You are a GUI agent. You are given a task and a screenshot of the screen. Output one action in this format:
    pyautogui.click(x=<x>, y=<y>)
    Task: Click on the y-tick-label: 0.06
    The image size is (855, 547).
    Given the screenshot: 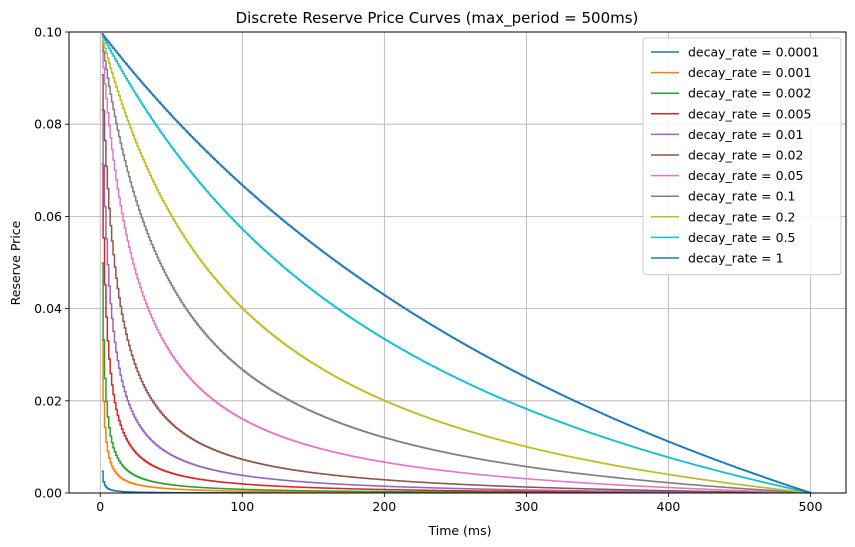 What is the action you would take?
    pyautogui.click(x=48, y=216)
    